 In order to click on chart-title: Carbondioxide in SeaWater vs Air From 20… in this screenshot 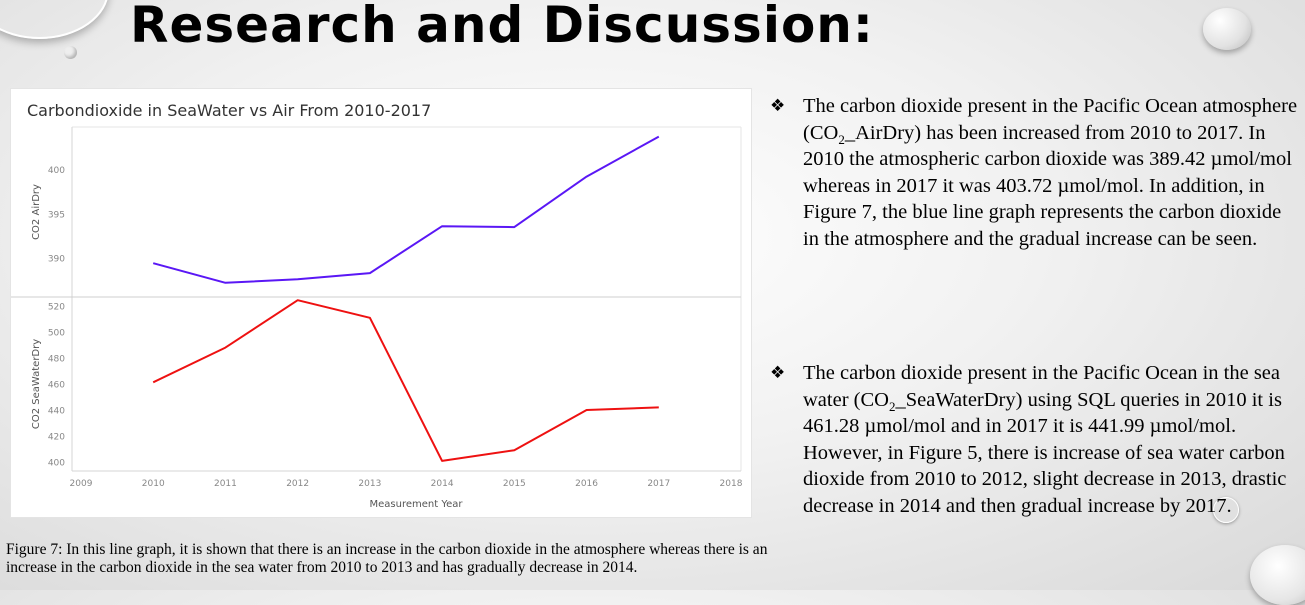, I will do `click(229, 110)`.